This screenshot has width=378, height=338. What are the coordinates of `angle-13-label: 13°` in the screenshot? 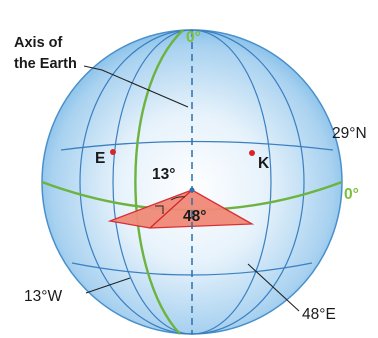 It's located at (163, 174).